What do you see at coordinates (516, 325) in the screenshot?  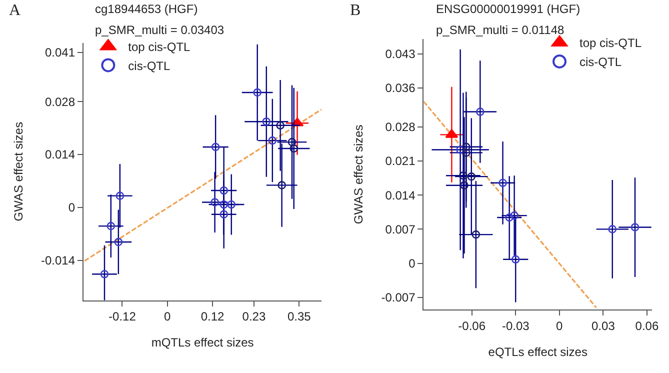 I see `x-tick-label: -0.03` at bounding box center [516, 325].